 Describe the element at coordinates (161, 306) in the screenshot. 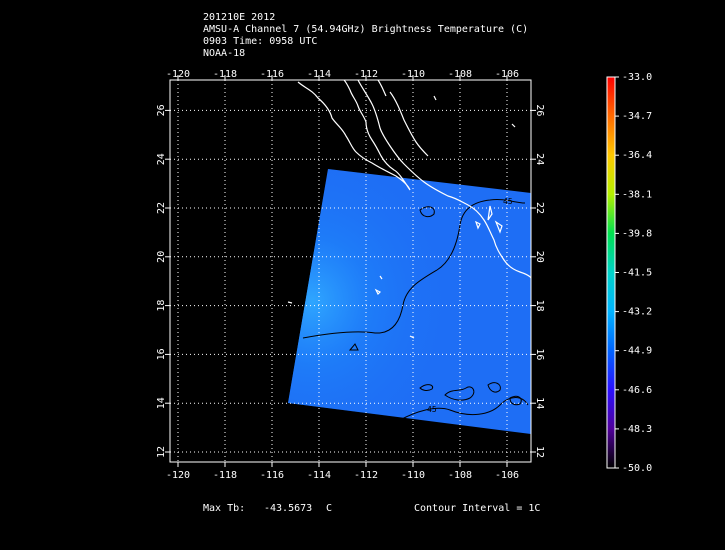

I see `lat-label-left: 18` at that location.